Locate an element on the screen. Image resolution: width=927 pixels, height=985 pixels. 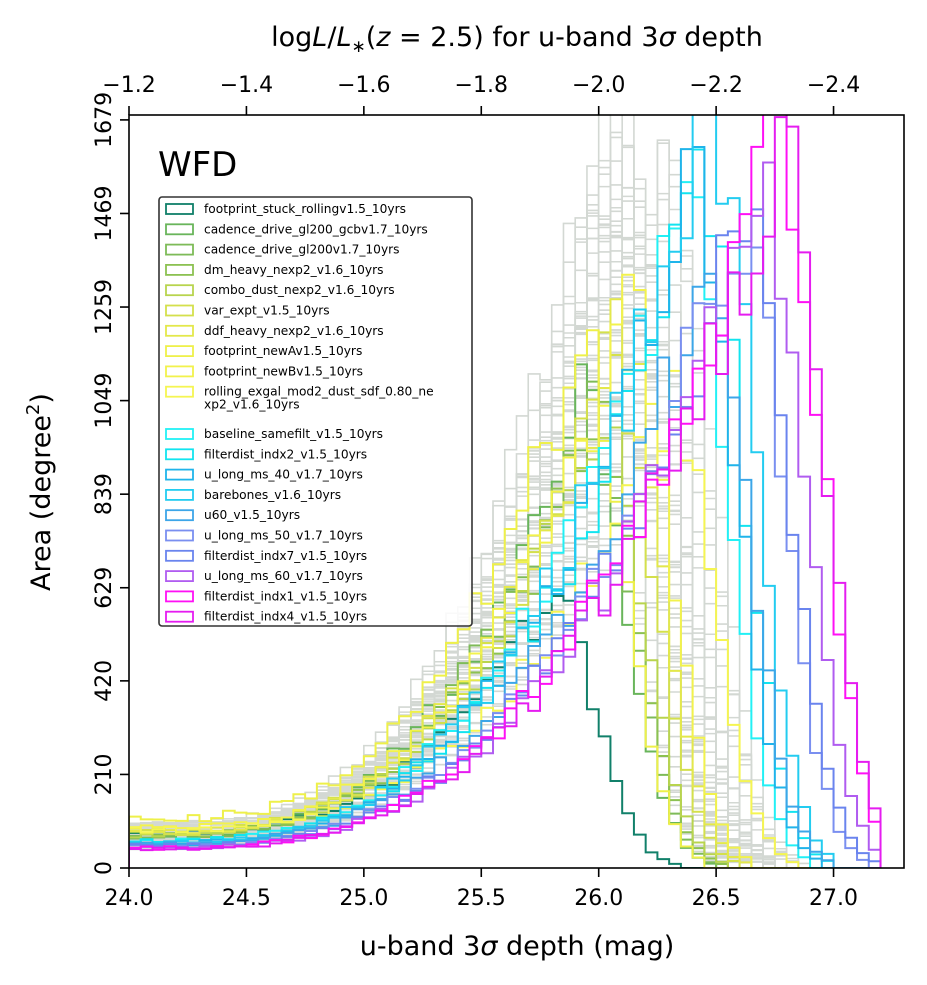
x-tick-label: 24.5 is located at coordinates (246, 898).